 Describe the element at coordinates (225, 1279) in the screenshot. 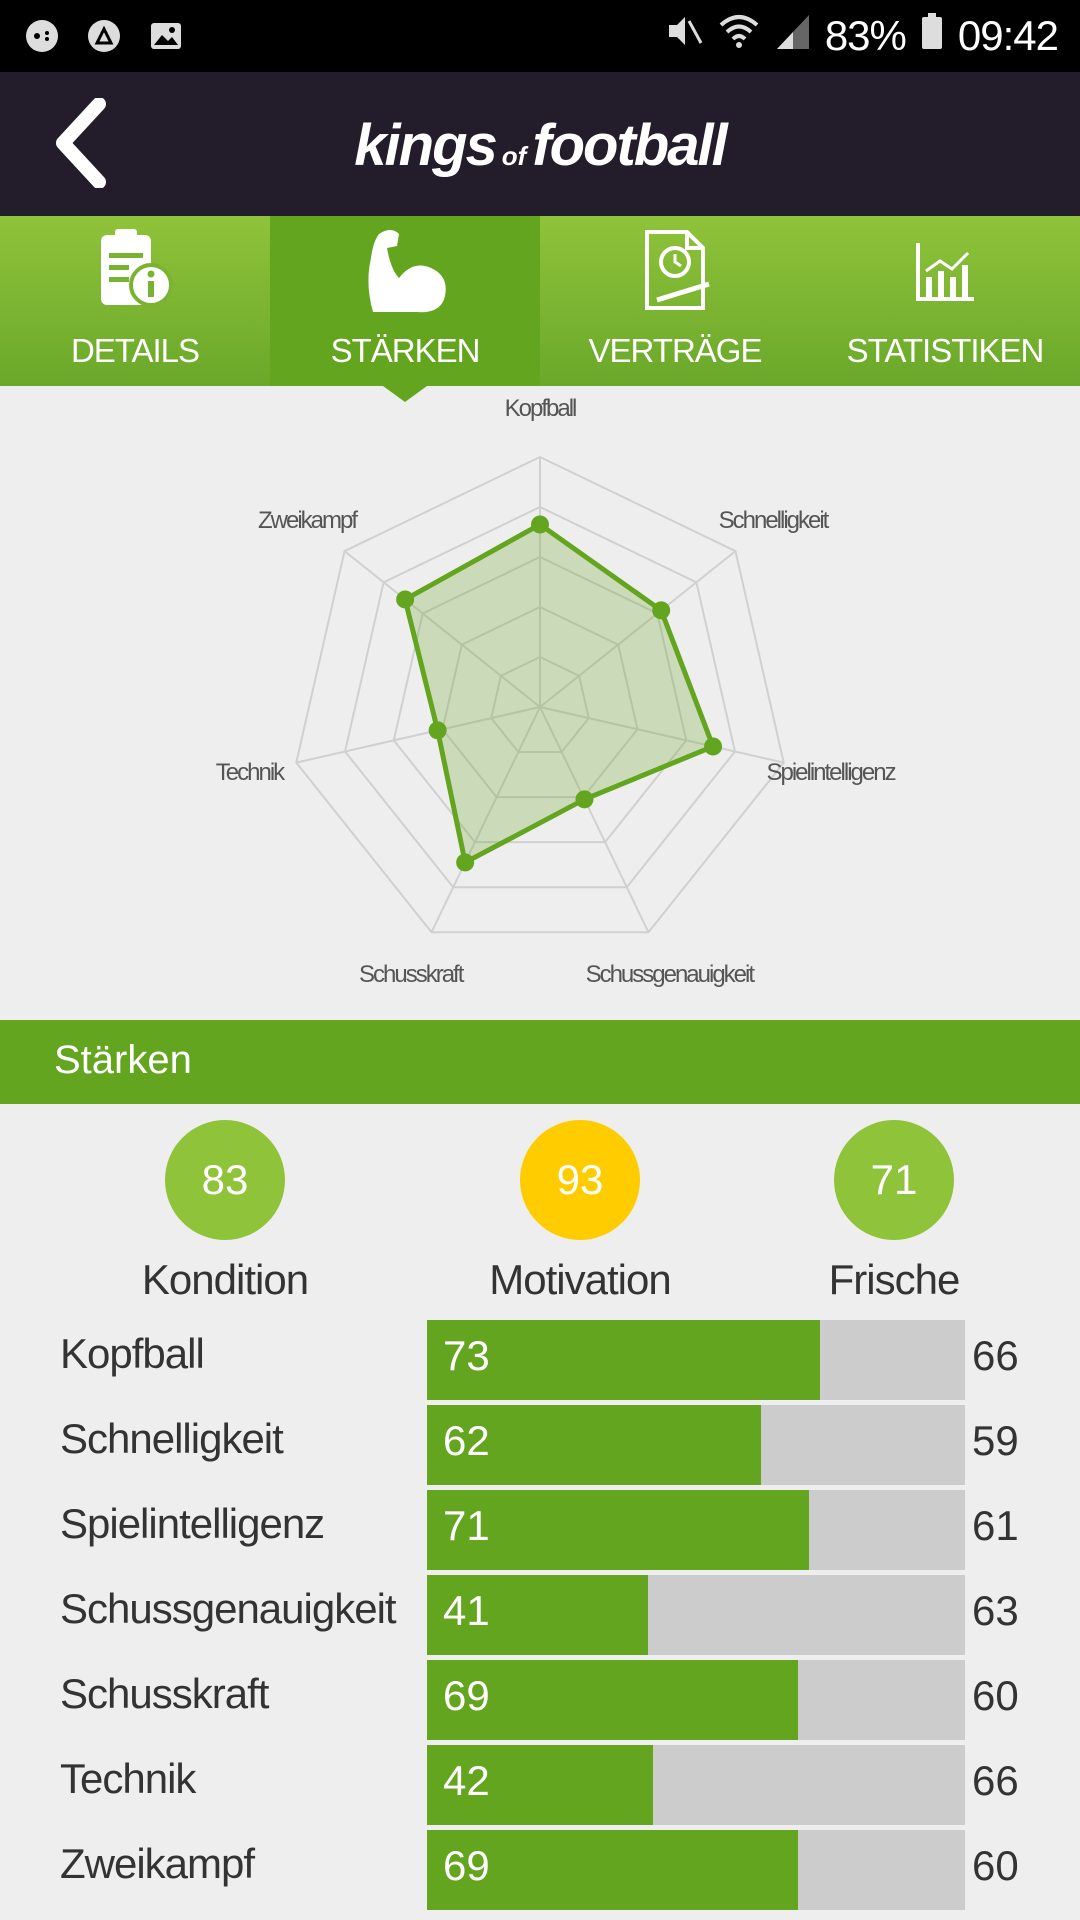

I see `stat-label: Kondition` at that location.